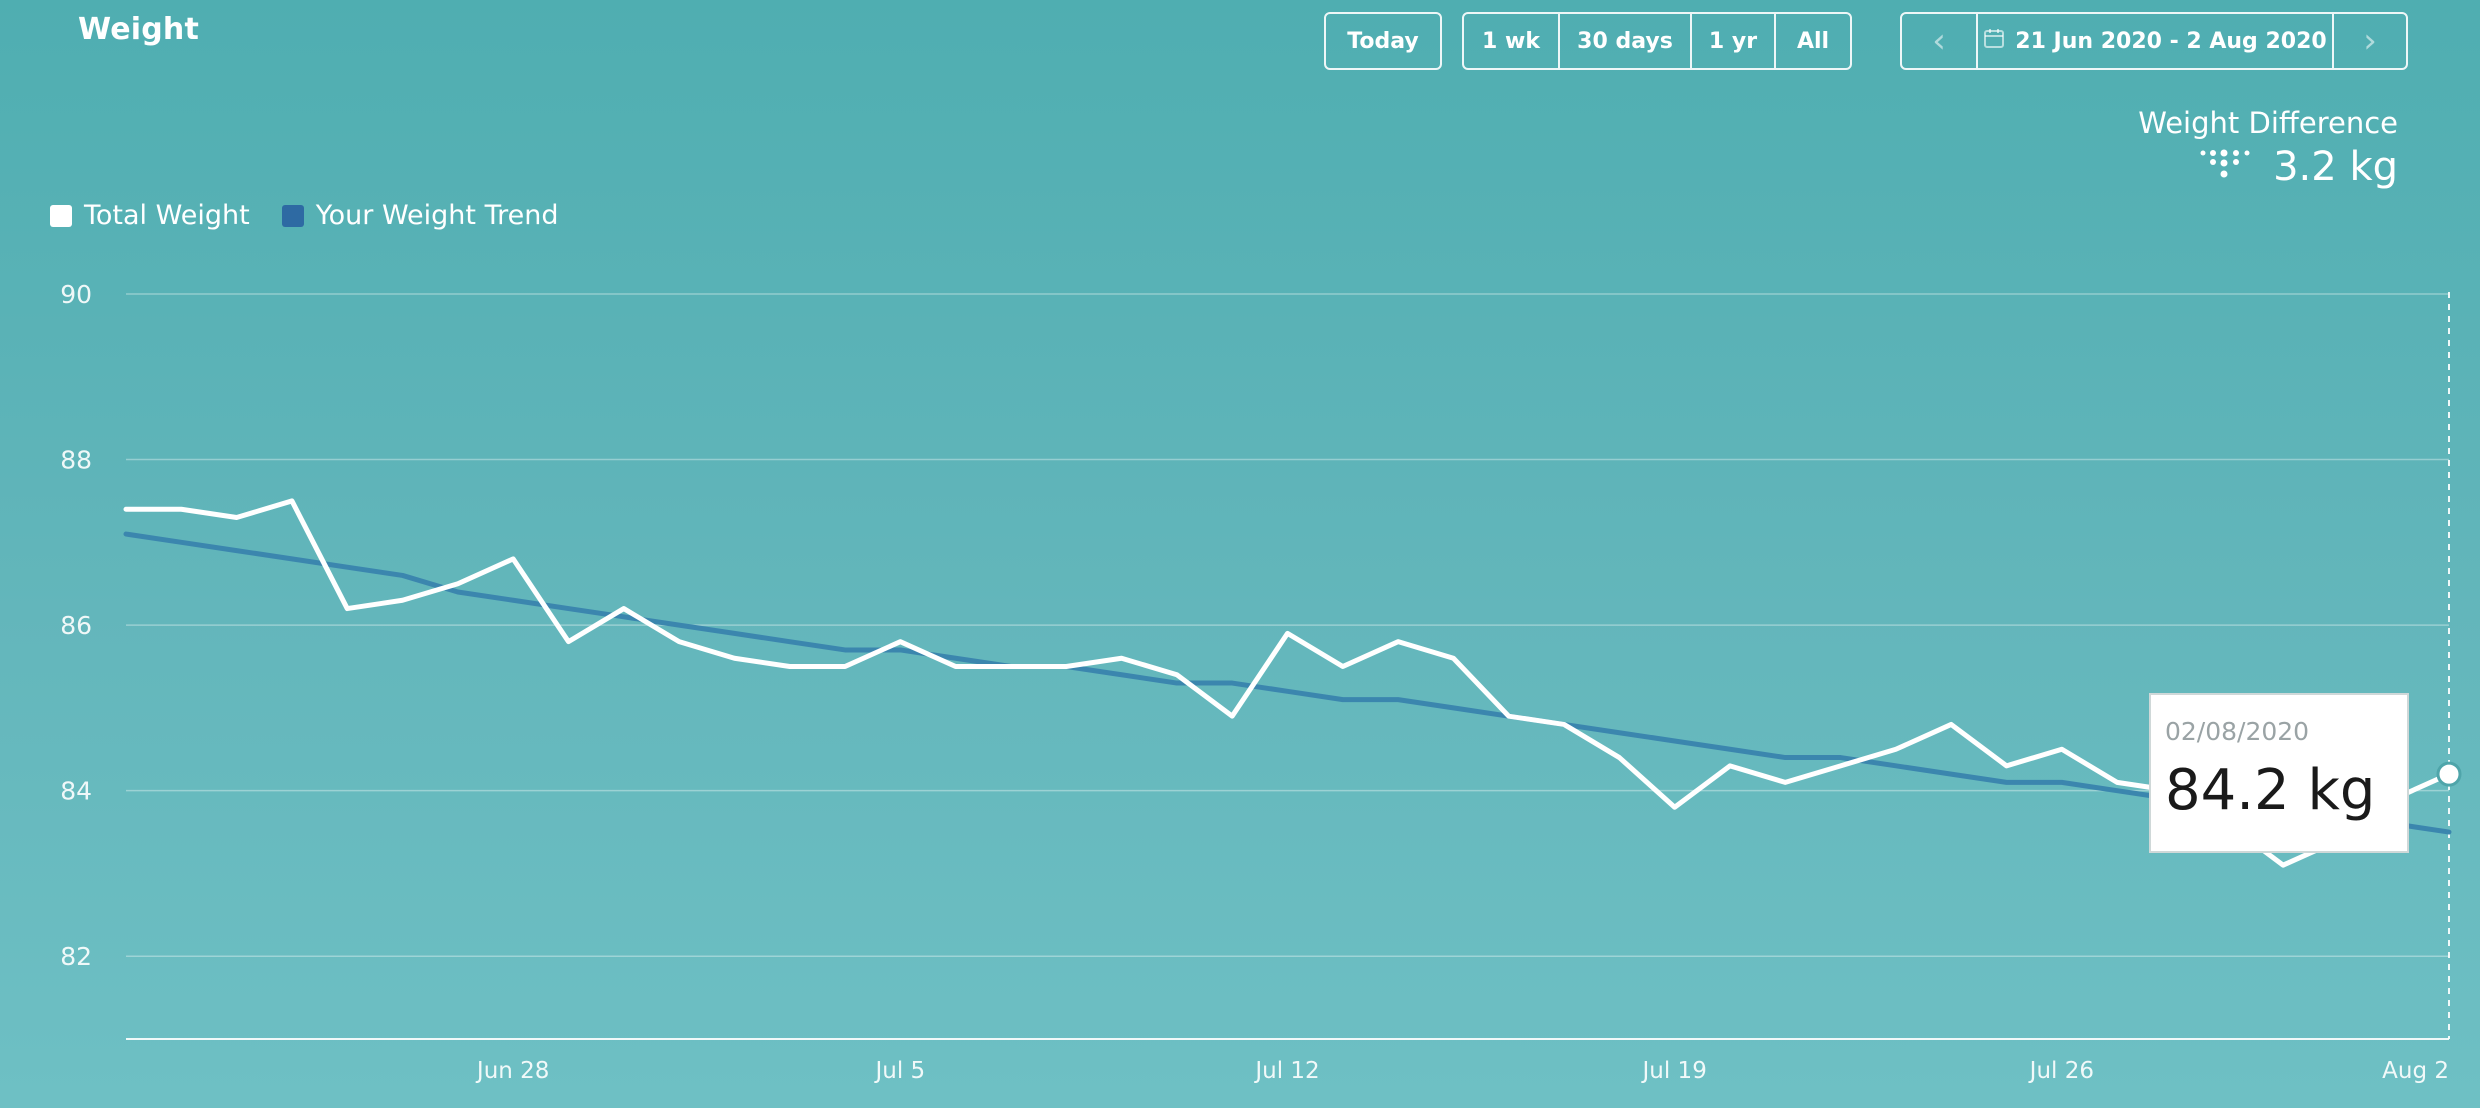 The image size is (2480, 1108). What do you see at coordinates (512, 1071) in the screenshot?
I see `x-tick-label: Jun 28` at bounding box center [512, 1071].